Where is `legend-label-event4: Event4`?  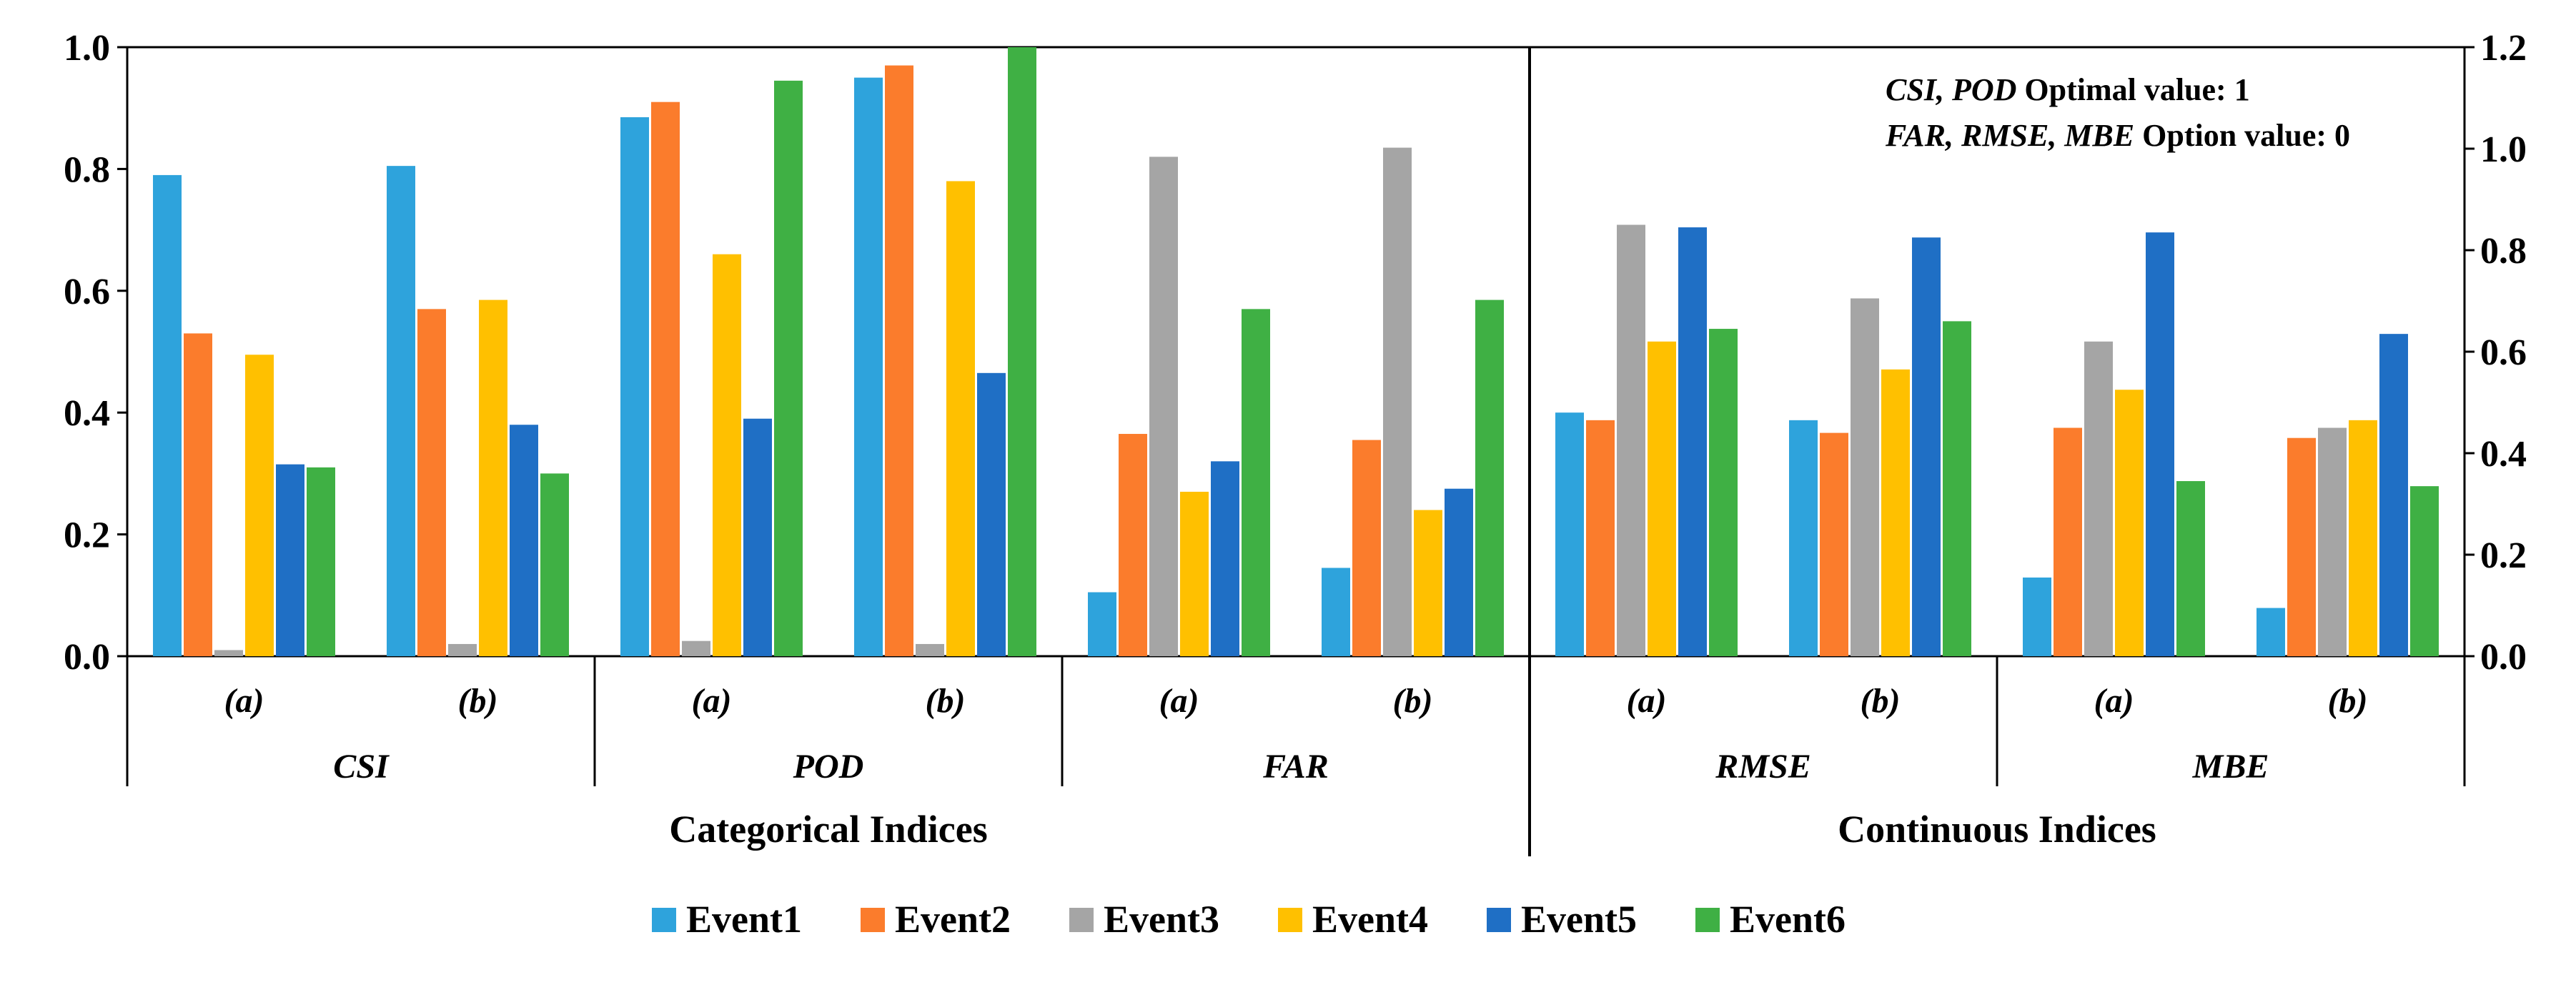 legend-label-event4: Event4 is located at coordinates (1370, 919).